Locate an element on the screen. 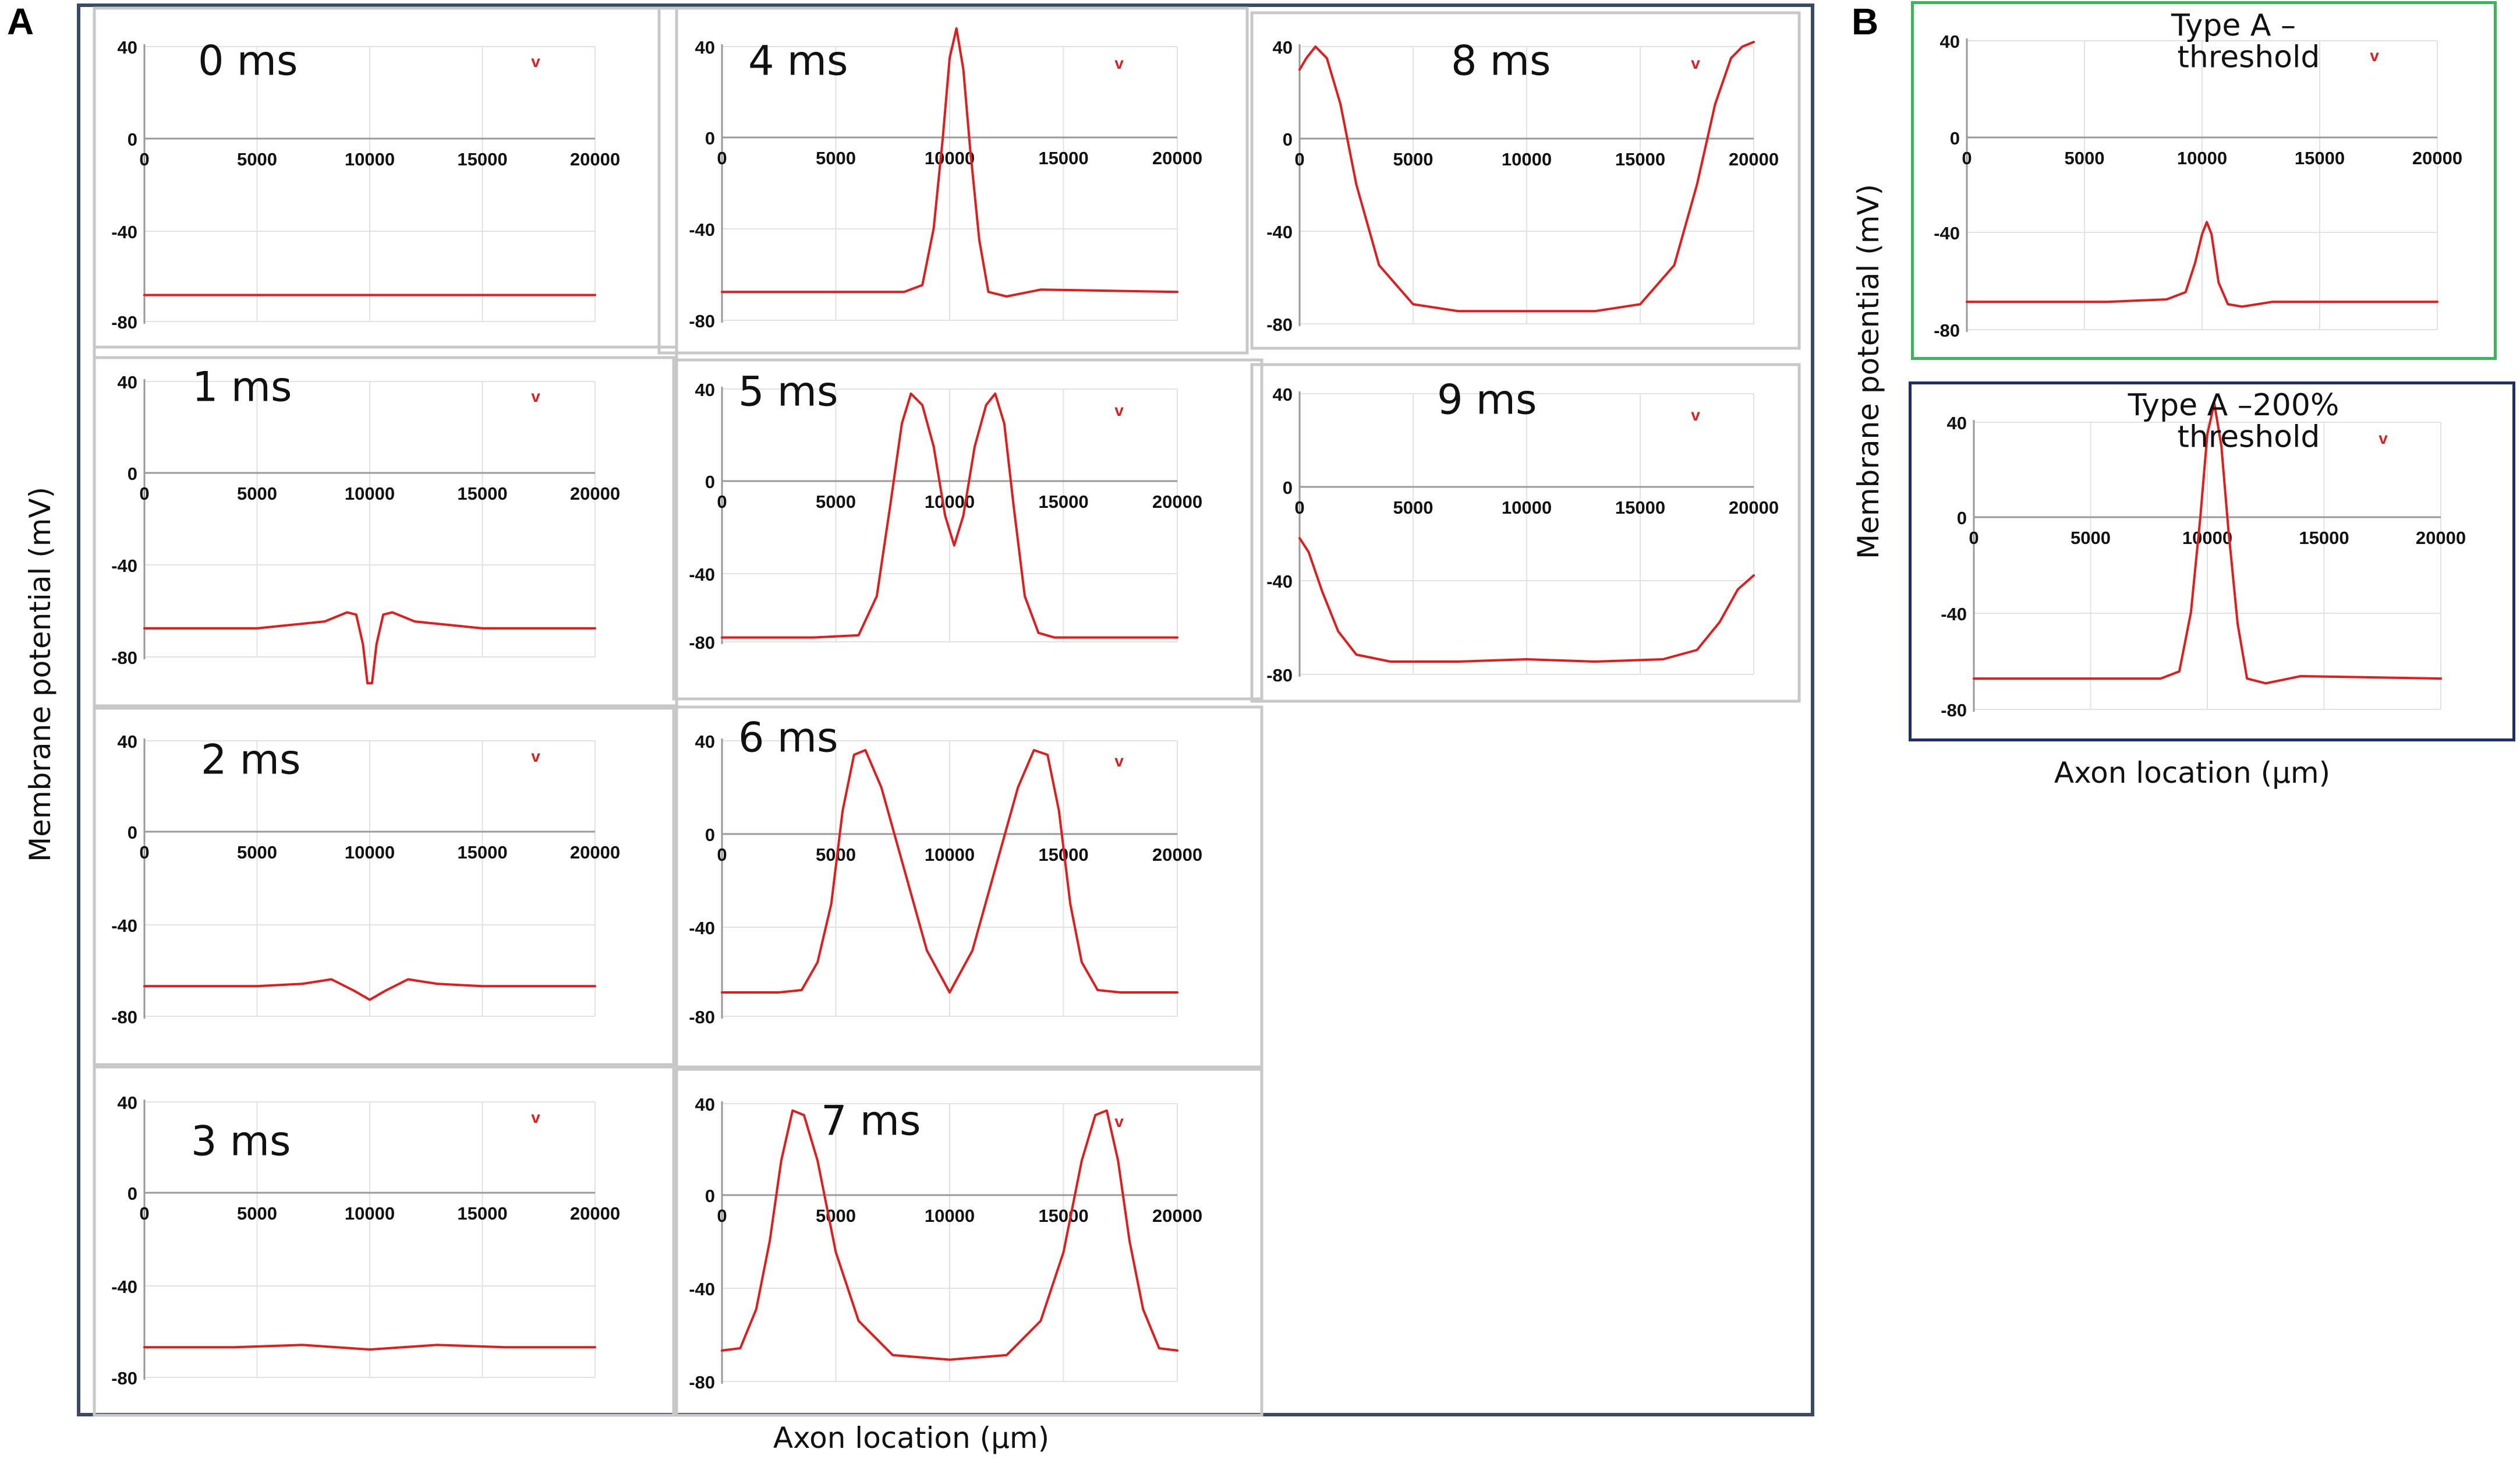 This screenshot has height=1463, width=2520. panel-b-bottom-frame is located at coordinates (2212, 561).